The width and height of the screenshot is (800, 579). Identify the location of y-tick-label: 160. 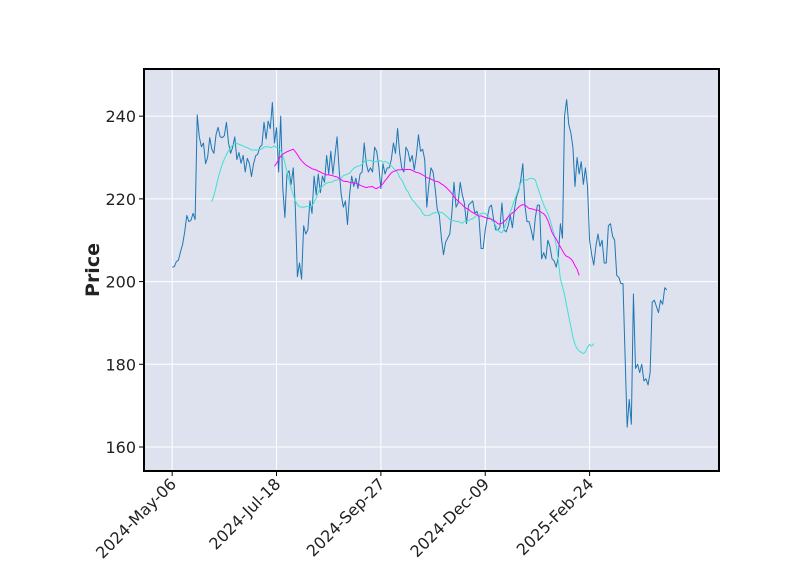
(120, 447).